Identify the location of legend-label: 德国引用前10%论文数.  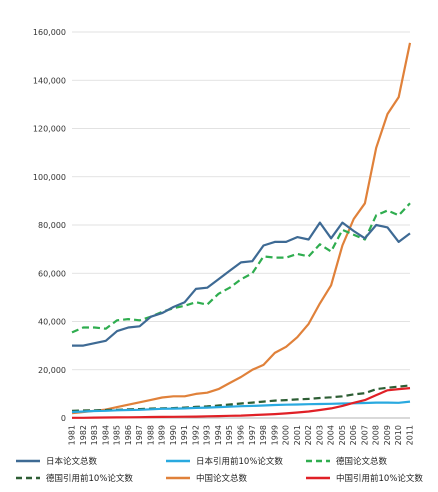
(89, 478).